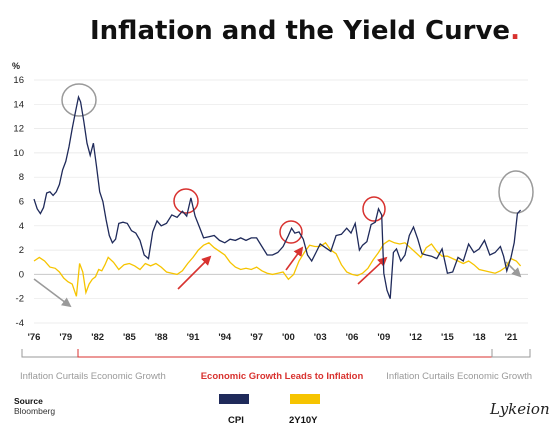  Describe the element at coordinates (479, 337) in the screenshot. I see `x-tick-label: '18` at that location.